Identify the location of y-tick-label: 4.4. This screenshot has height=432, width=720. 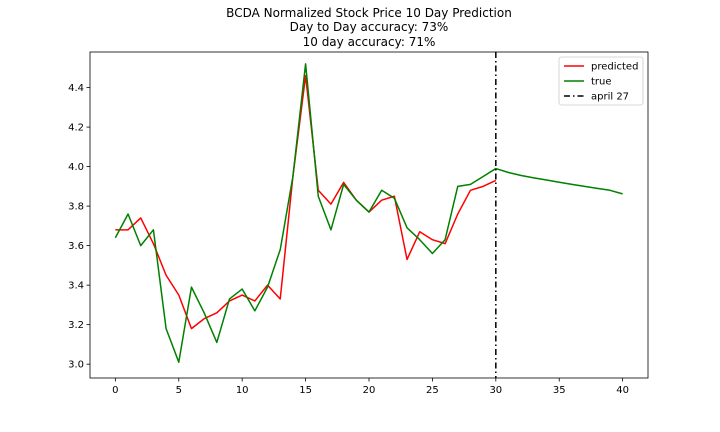
(76, 88).